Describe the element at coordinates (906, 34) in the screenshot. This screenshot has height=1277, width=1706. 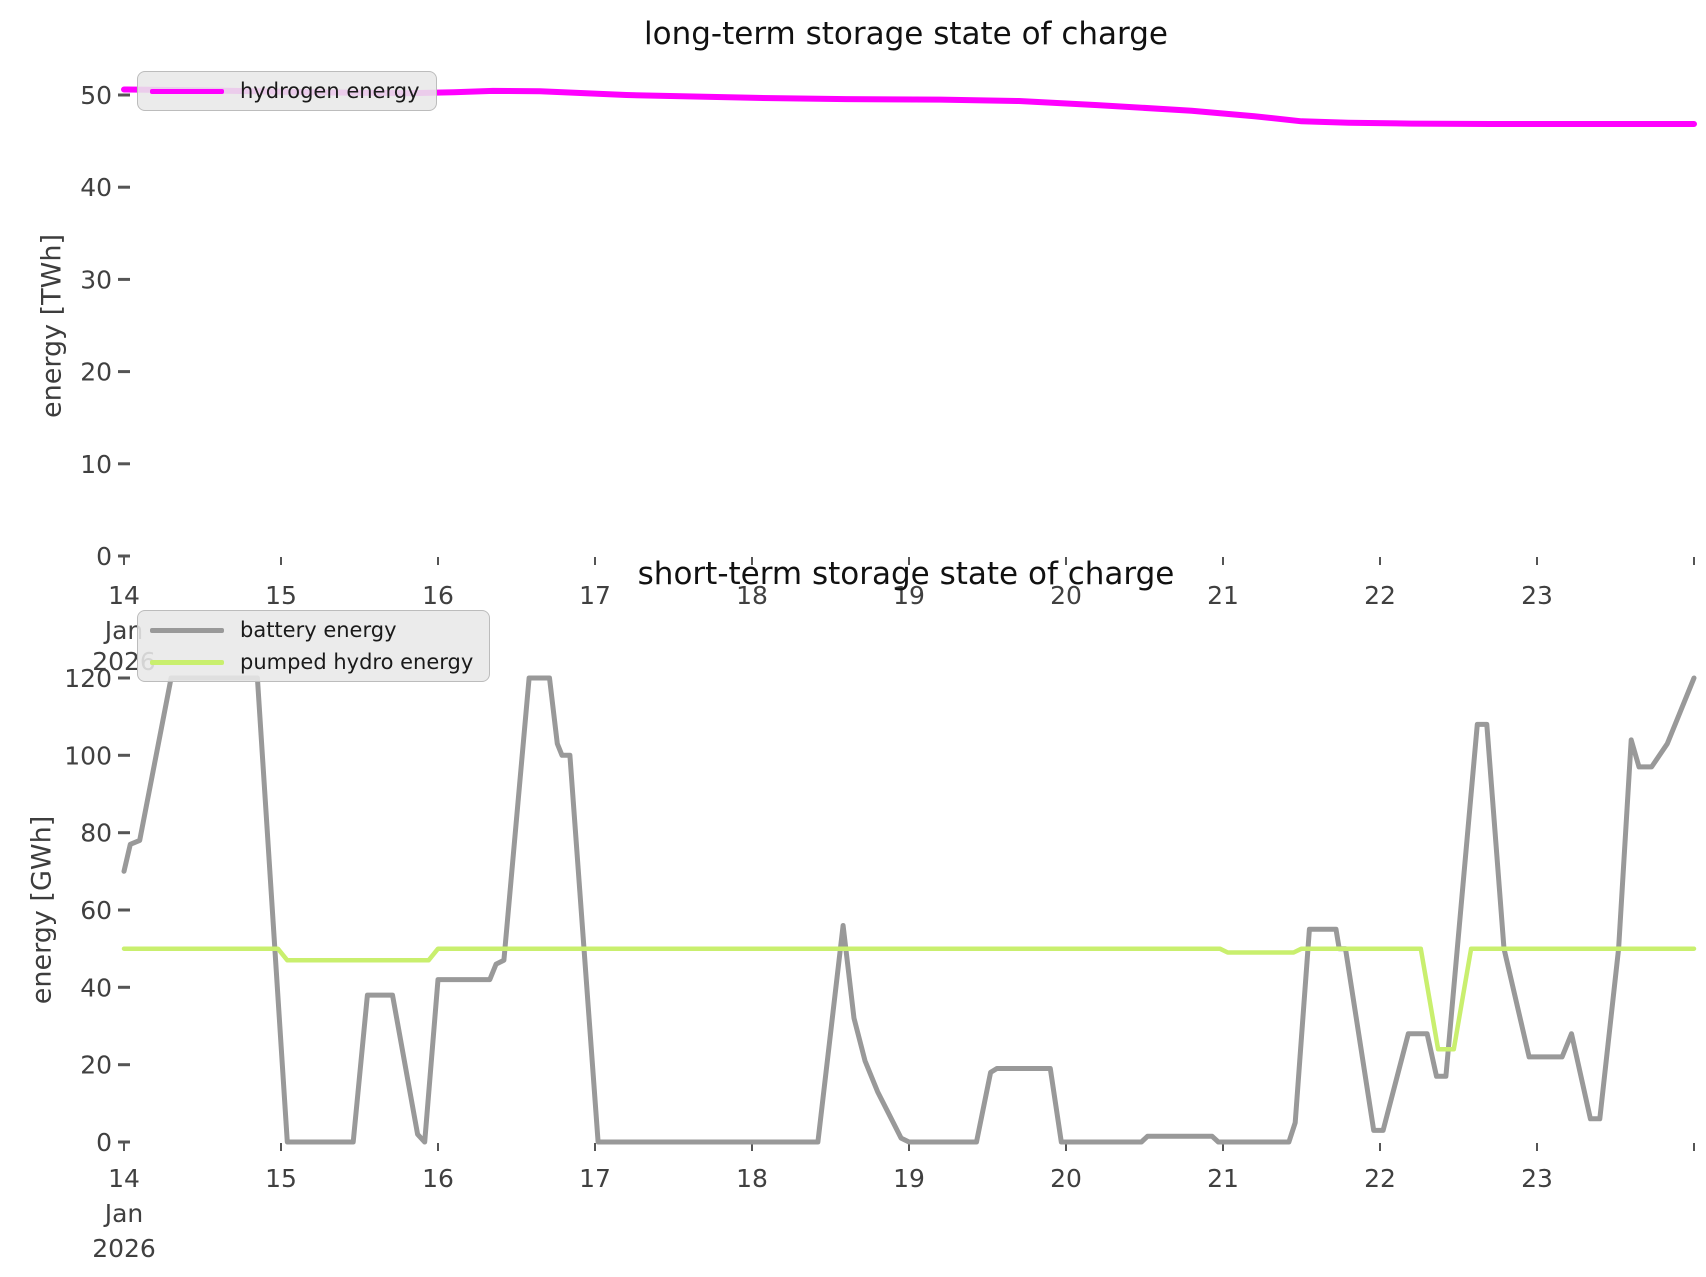
I see `top-chart-title: long-term storage state of charge` at that location.